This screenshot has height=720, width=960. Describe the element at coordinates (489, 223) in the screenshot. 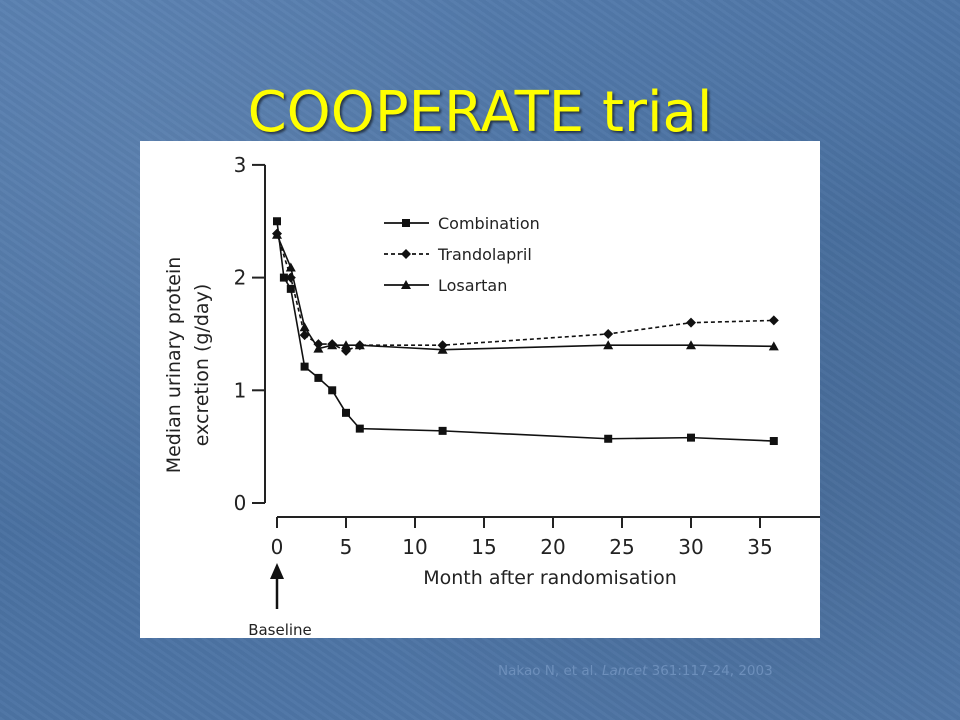

I see `legend-label-combination: Combination` at that location.